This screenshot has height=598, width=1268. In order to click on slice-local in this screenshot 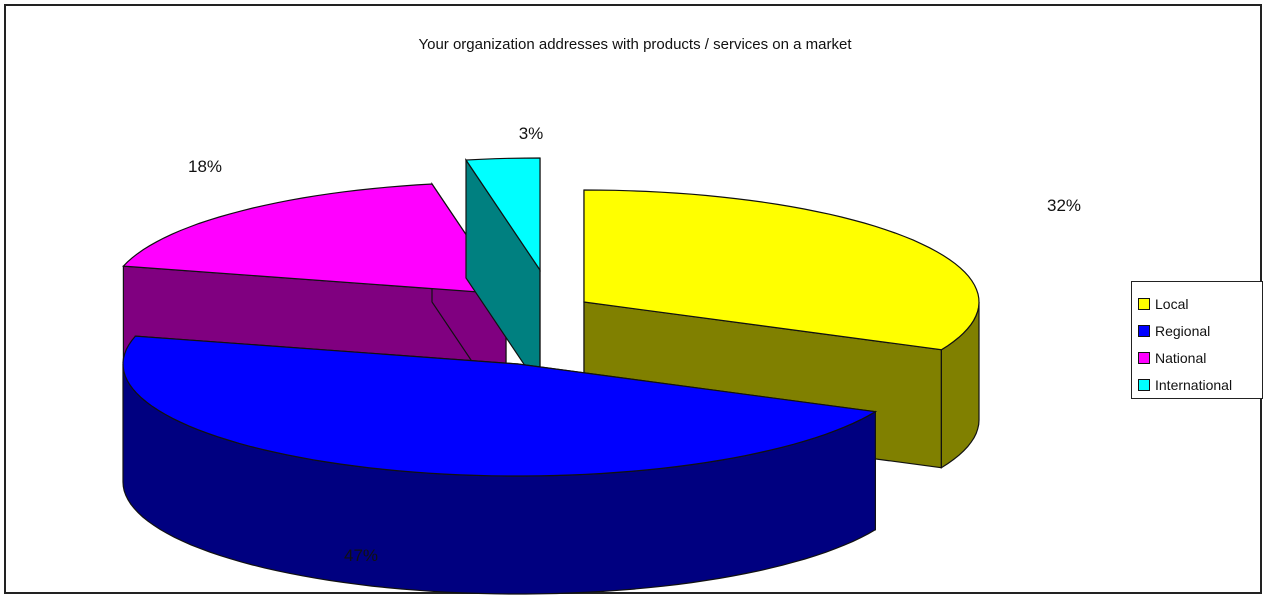, I will do `click(781, 270)`.